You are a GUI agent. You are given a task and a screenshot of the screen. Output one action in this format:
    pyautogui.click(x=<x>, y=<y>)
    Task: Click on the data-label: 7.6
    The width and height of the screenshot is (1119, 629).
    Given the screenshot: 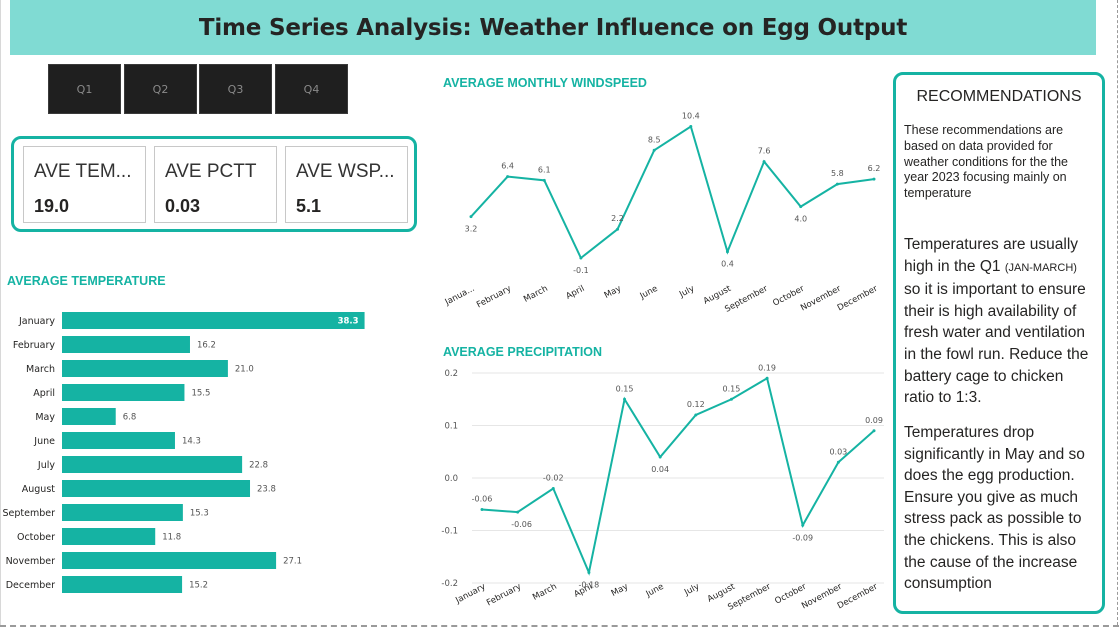 What is the action you would take?
    pyautogui.click(x=764, y=151)
    